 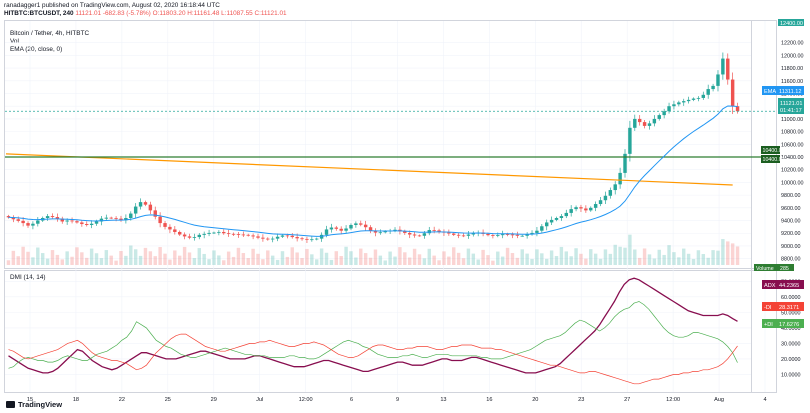 I want to click on dmi-tick-label: 50.0000, so click(x=791, y=313).